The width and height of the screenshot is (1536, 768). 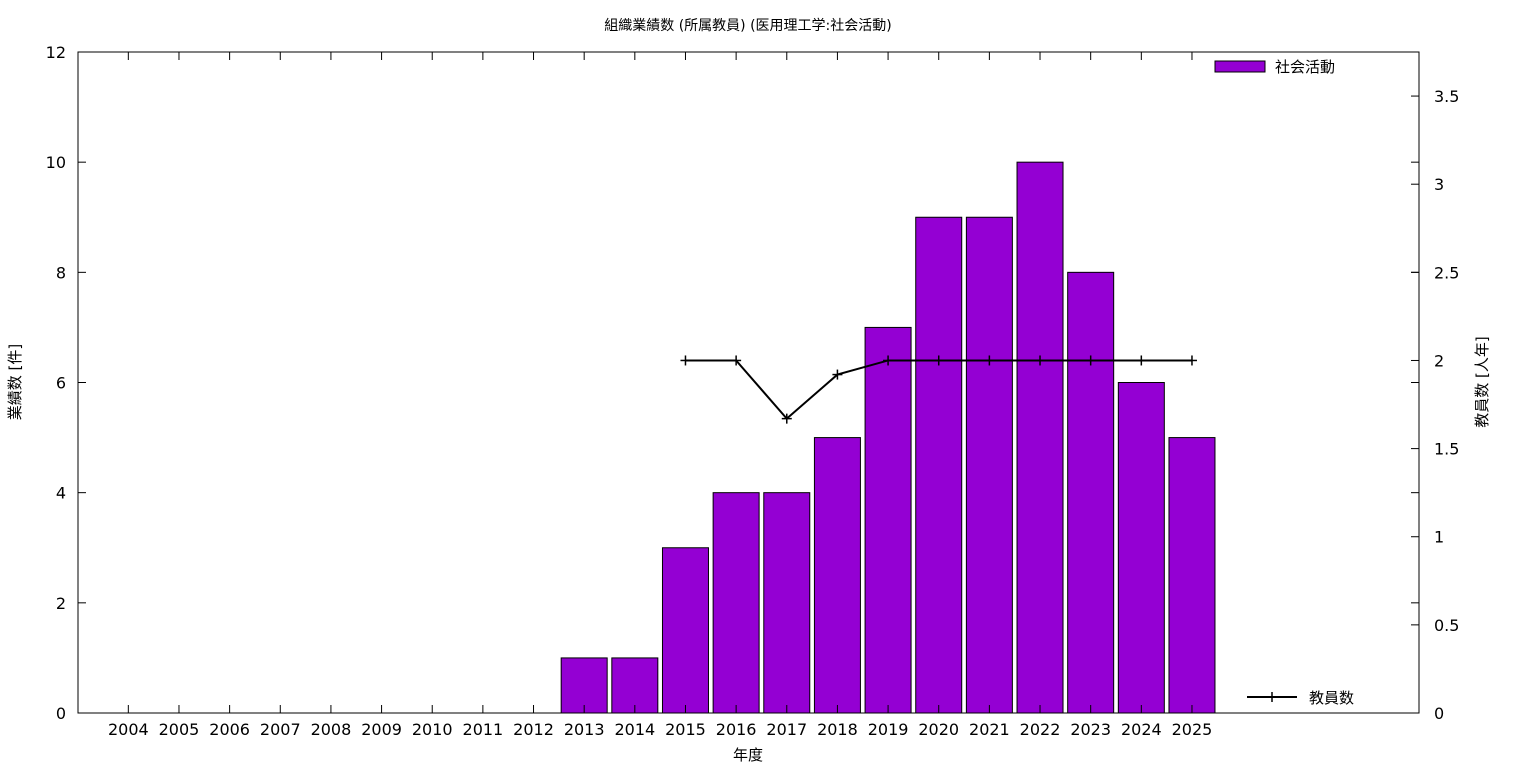 What do you see at coordinates (736, 729) in the screenshot?
I see `x-tick-label: 2016` at bounding box center [736, 729].